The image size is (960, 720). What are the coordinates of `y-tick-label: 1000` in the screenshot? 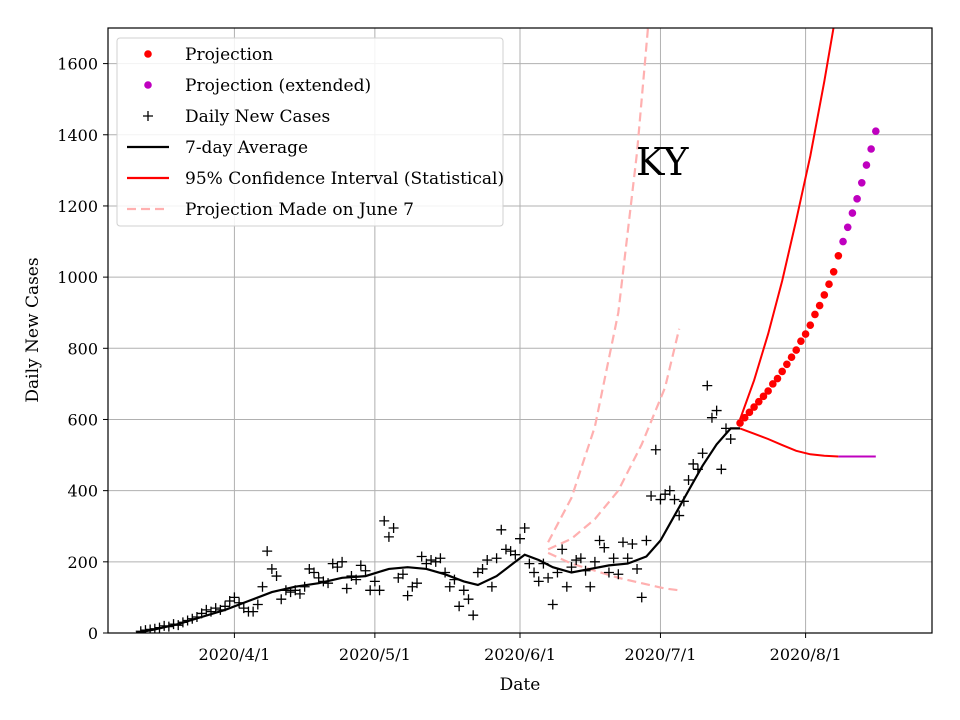 It's located at (77, 277).